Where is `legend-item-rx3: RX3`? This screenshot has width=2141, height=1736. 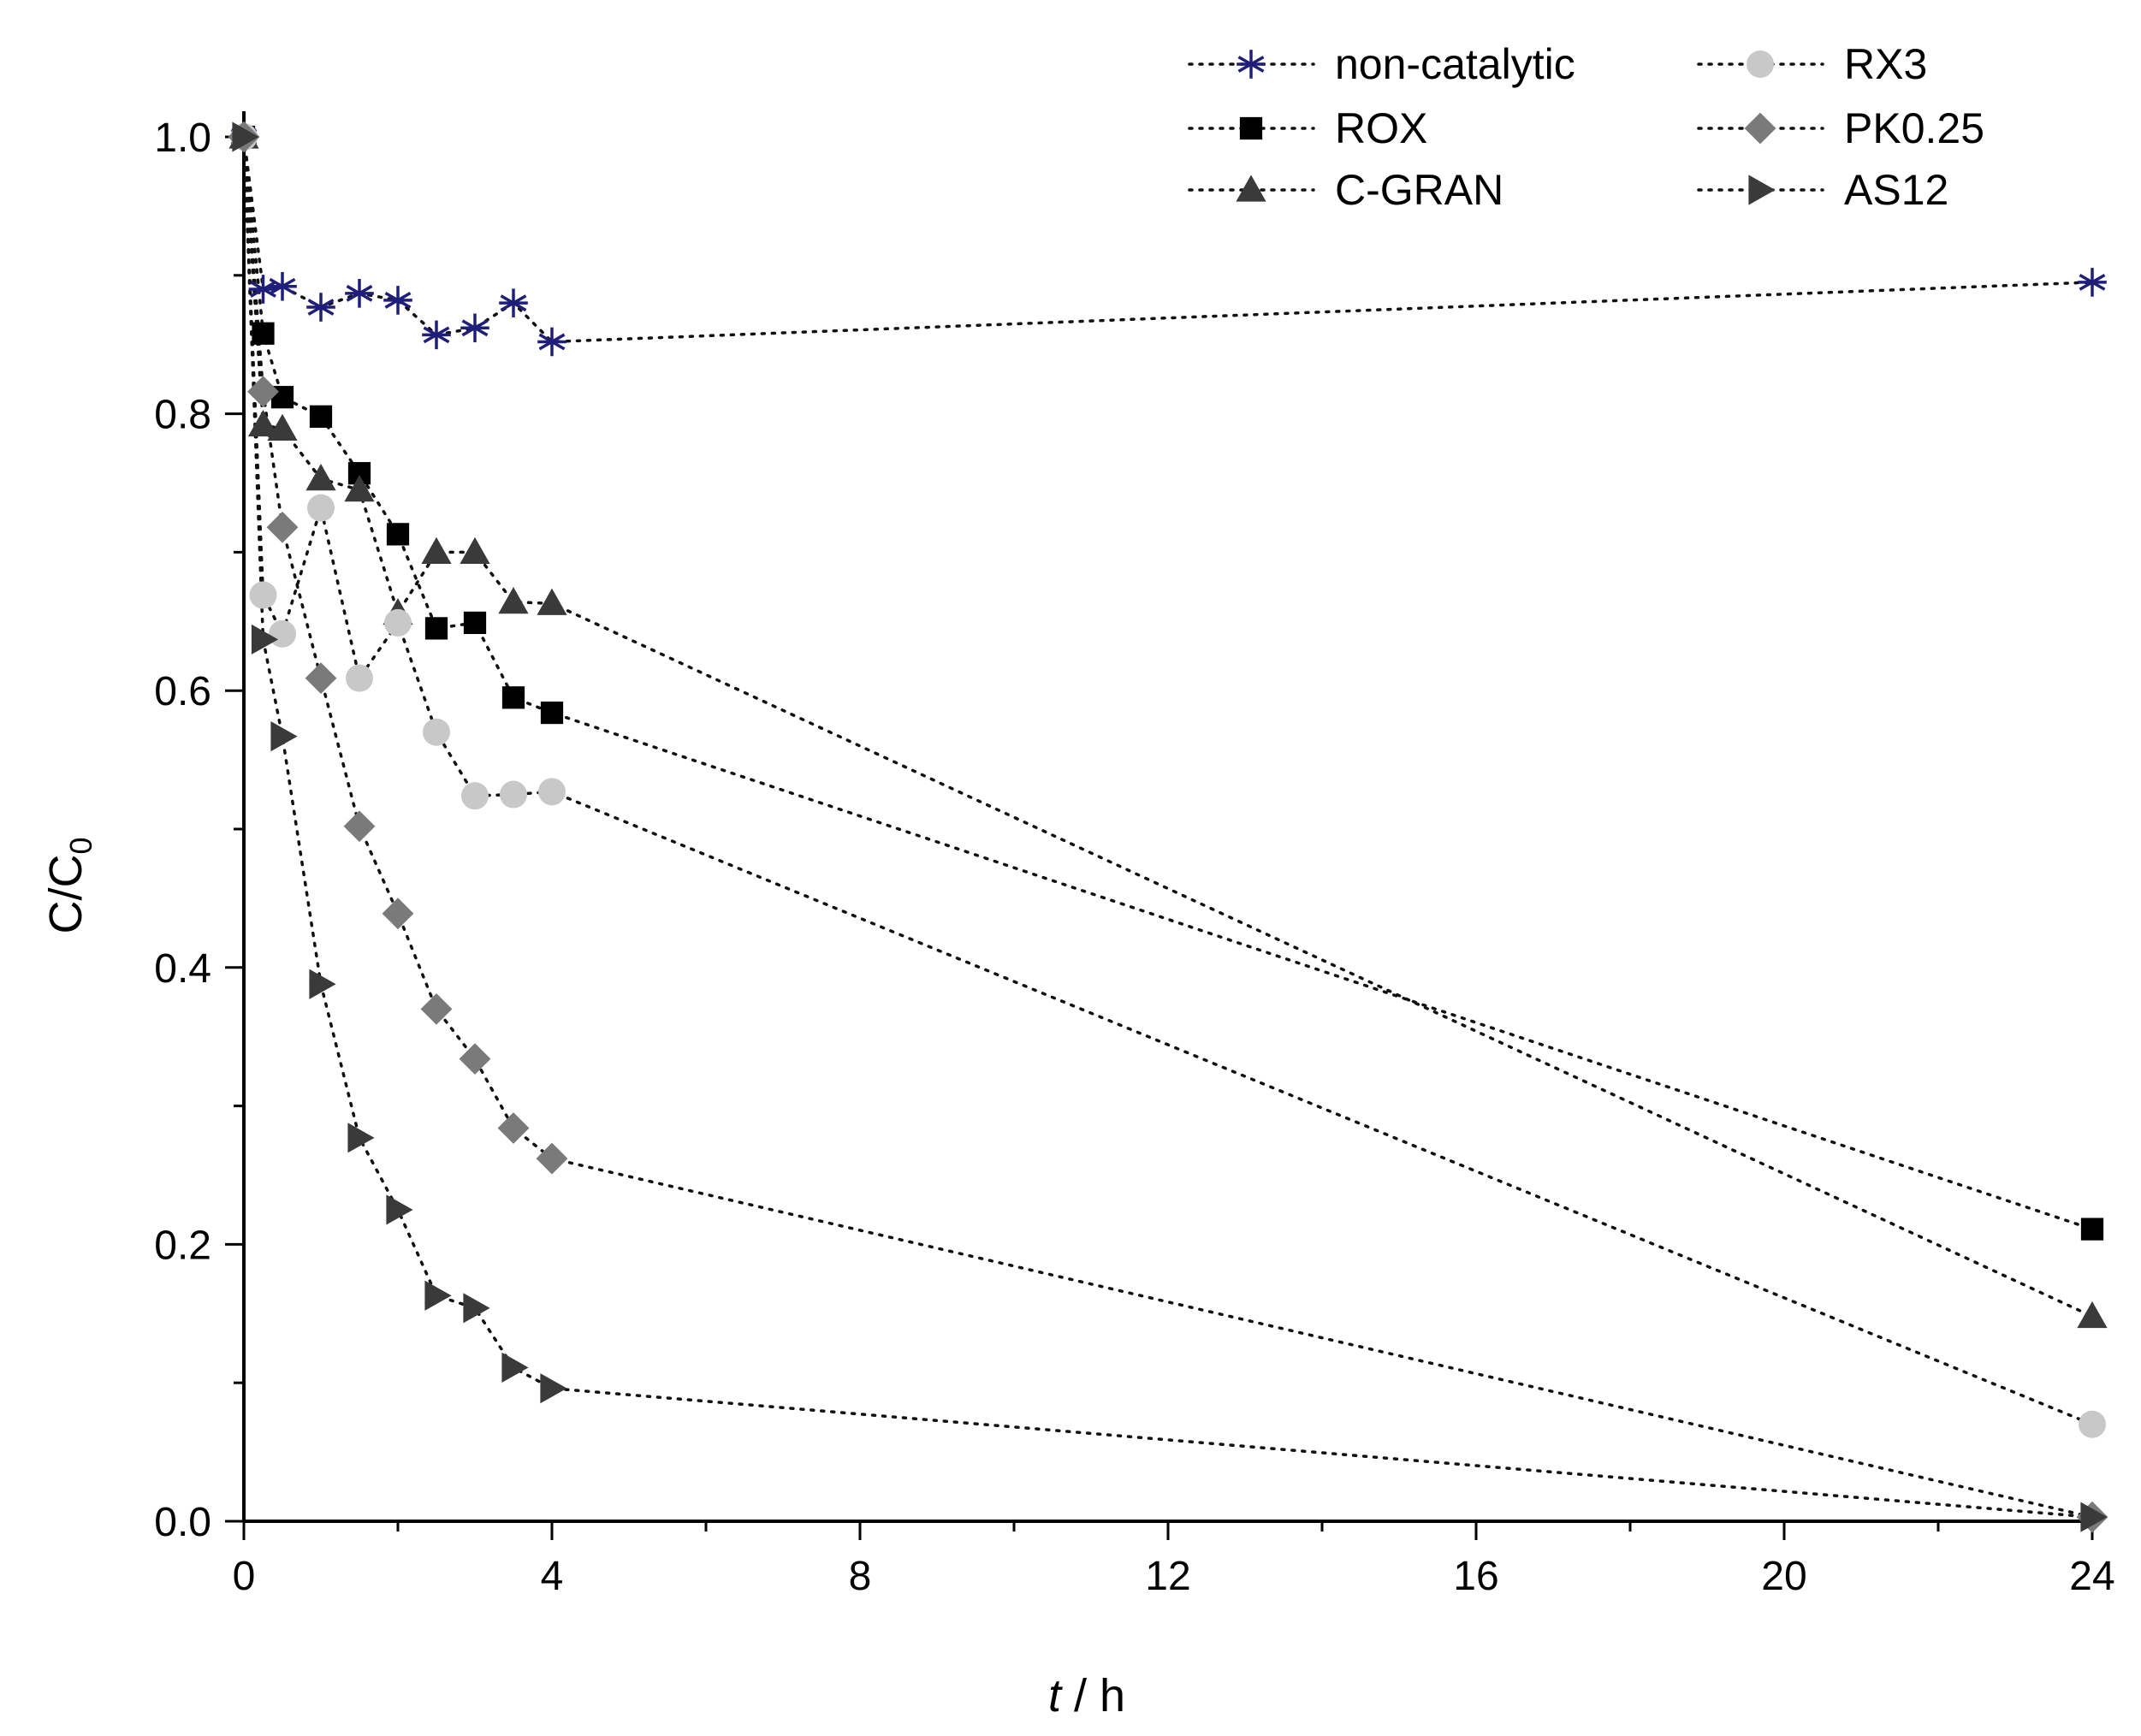 legend-item-rx3: RX3 is located at coordinates (1812, 64).